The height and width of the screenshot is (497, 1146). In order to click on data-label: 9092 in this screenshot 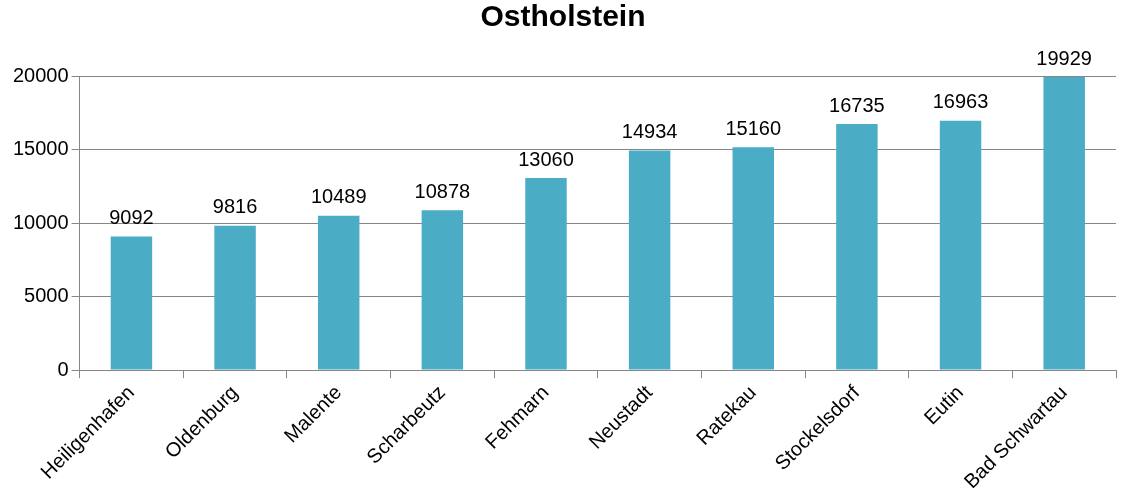, I will do `click(131, 216)`.